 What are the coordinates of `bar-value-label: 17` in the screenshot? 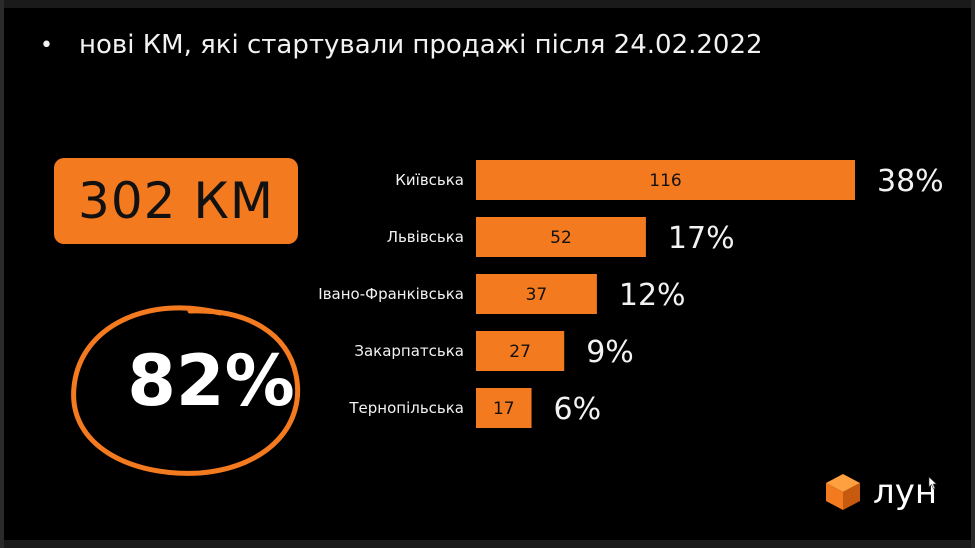 It's located at (504, 409).